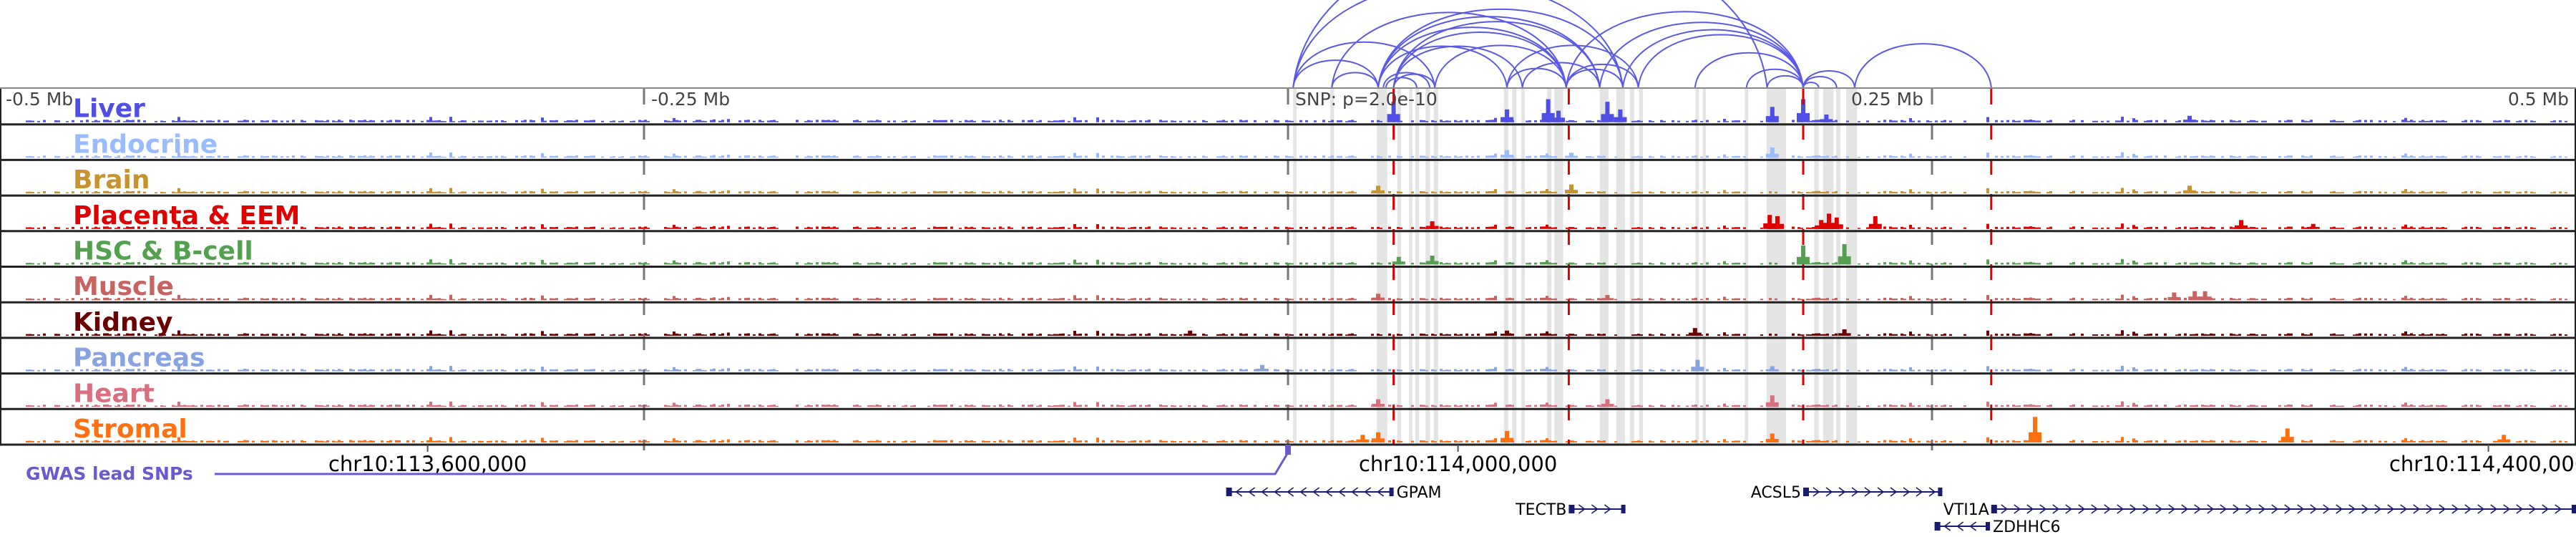  I want to click on signal-track-heart, so click(1296, 401).